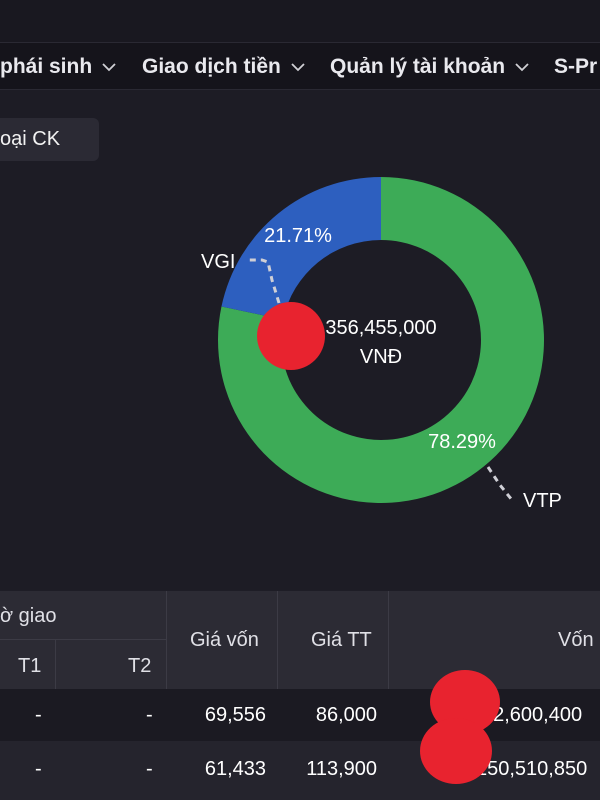 The image size is (600, 800). Describe the element at coordinates (263, 281) in the screenshot. I see `leader-line-vgi` at that location.